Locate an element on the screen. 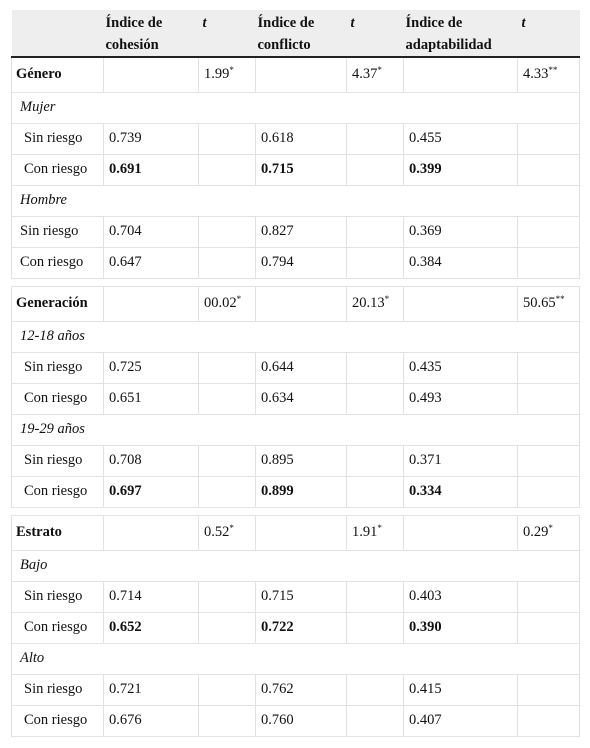  index-value: 0.407 is located at coordinates (460, 720).